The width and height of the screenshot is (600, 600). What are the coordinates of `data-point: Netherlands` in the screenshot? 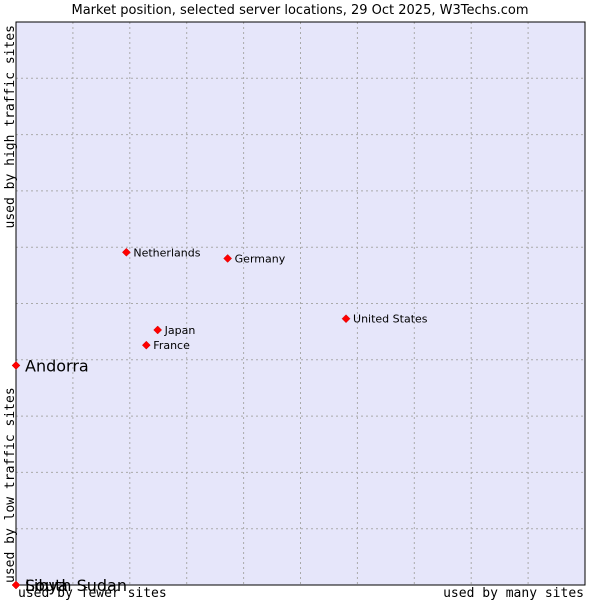 It's located at (161, 252).